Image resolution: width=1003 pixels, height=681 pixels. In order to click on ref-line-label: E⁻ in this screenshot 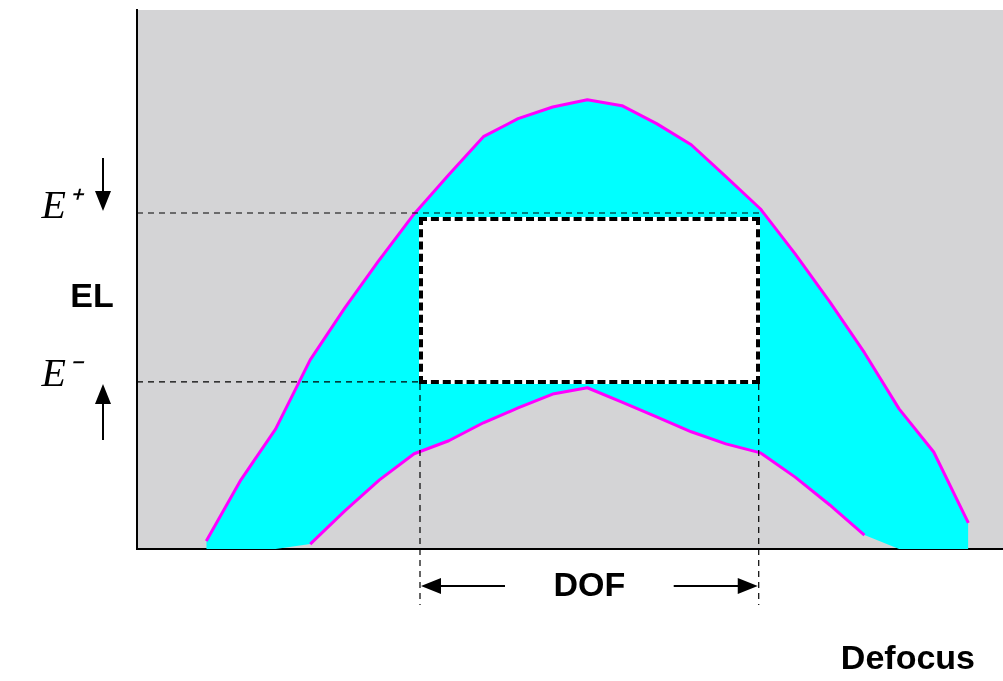, I will do `click(62, 373)`.